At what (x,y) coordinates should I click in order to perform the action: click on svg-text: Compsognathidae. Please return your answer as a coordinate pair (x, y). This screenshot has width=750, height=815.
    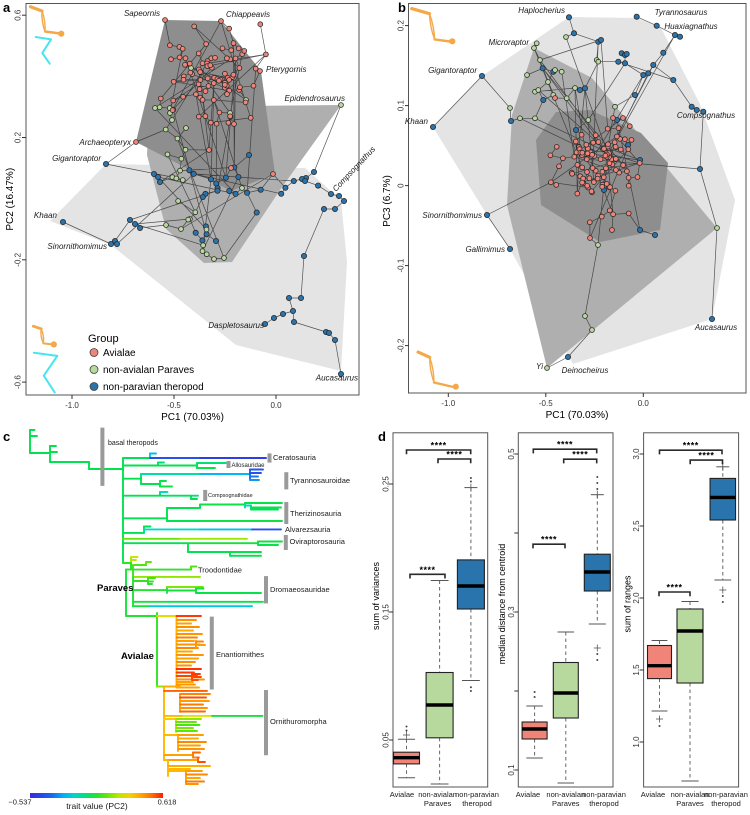
    Looking at the image, I should click on (230, 496).